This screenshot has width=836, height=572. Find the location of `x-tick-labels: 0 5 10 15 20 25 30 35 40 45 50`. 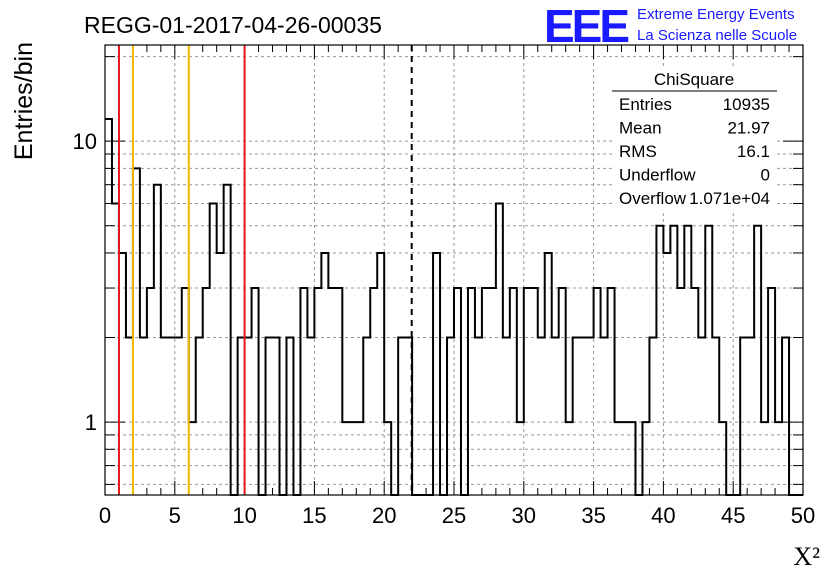

x-tick-labels: 0 5 10 15 20 25 30 35 40 45 50 is located at coordinates (457, 515).